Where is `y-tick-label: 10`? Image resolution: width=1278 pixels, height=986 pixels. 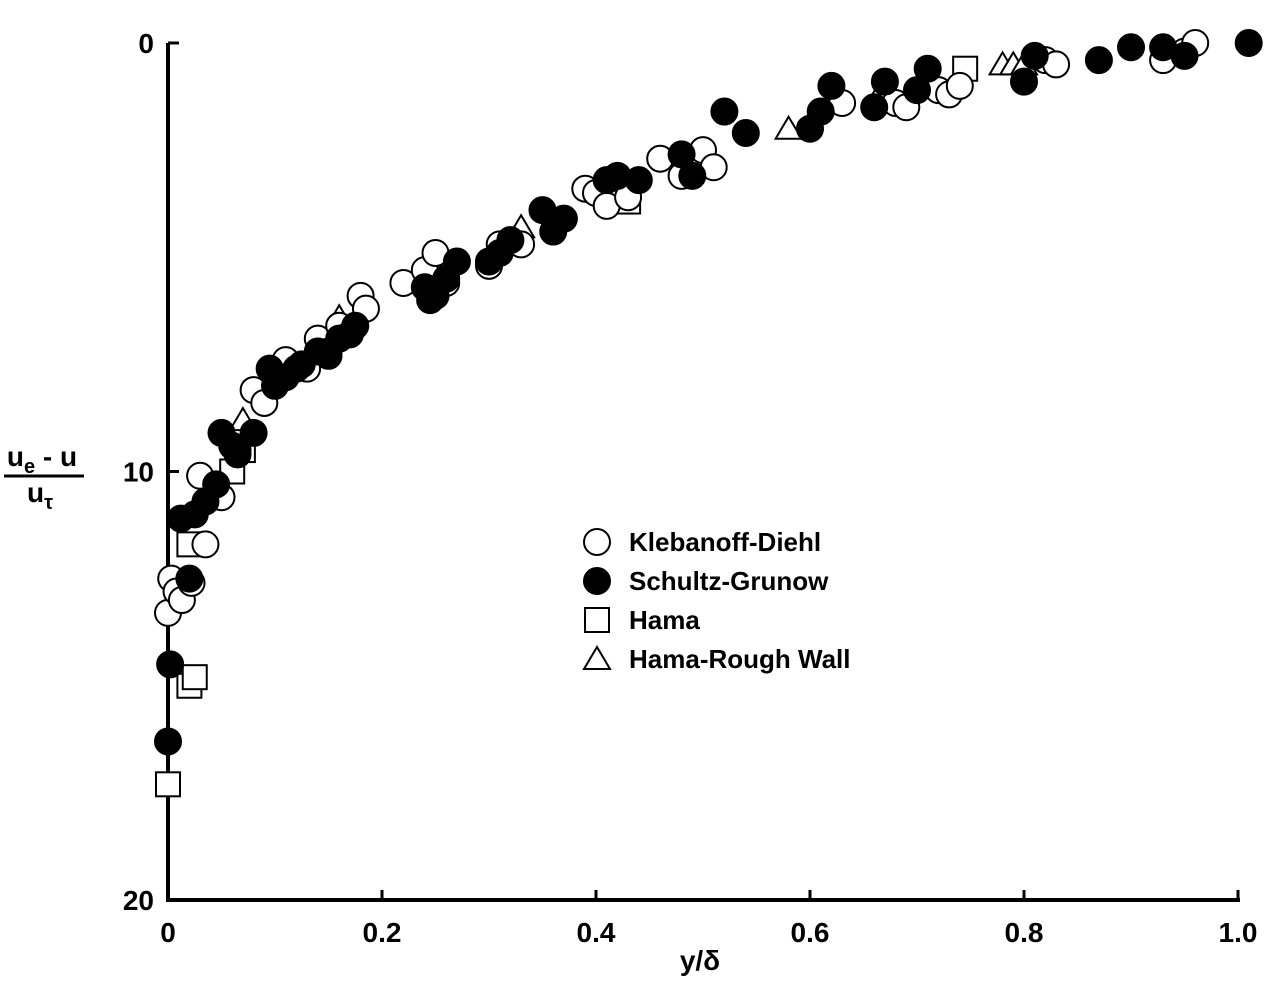
y-tick-label: 10 is located at coordinates (138, 472).